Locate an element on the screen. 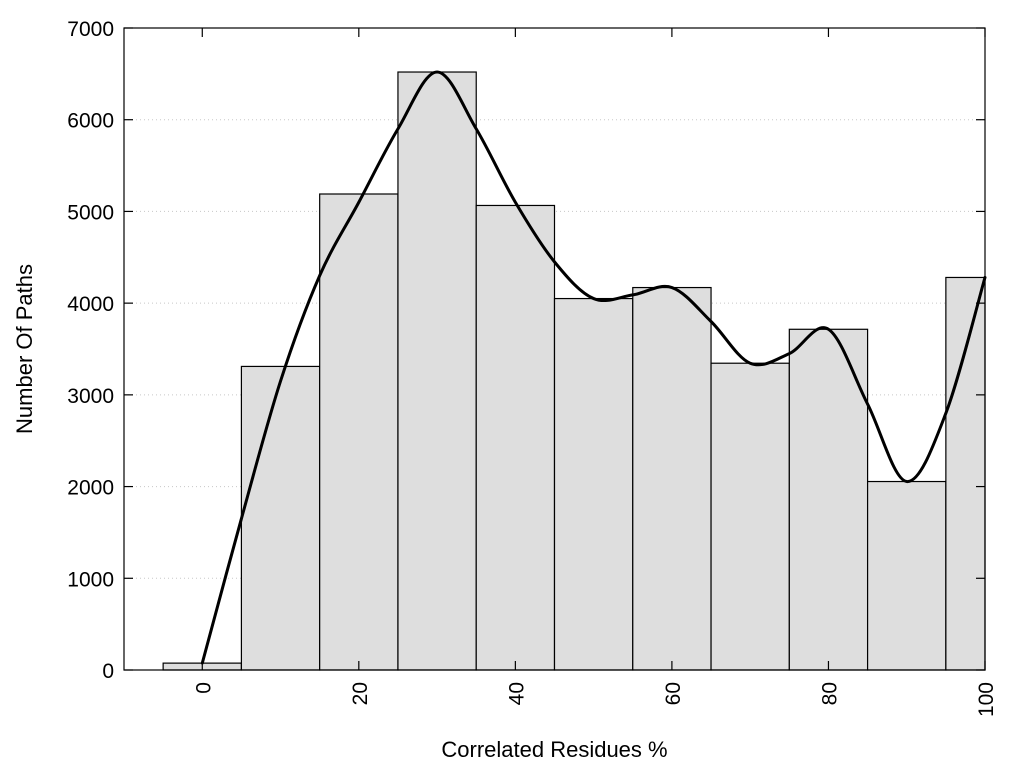  y-tick-label: 5000 is located at coordinates (90, 212).